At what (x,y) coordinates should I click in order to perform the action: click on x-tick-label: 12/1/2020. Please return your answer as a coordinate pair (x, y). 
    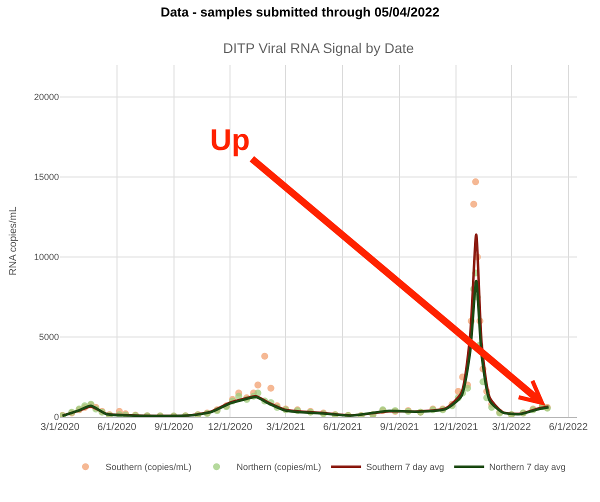
    Looking at the image, I should click on (230, 427).